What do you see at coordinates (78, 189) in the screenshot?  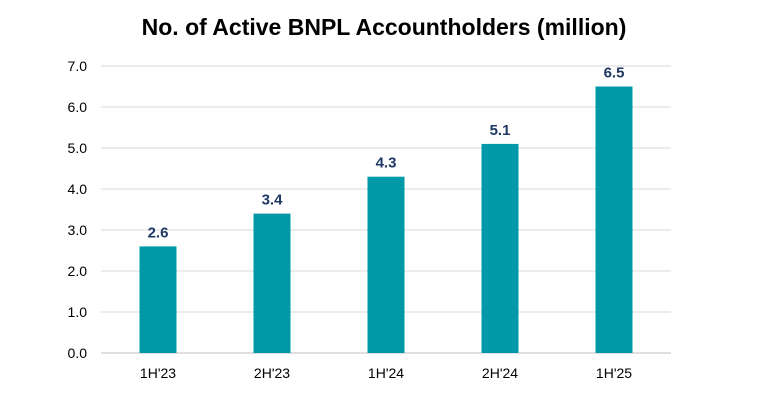 I see `y-tick-label: 4.0` at bounding box center [78, 189].